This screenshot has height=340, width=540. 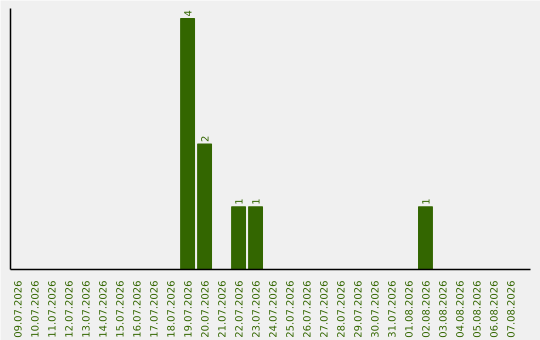 I want to click on x-tick-label: 03.08.2026, so click(x=444, y=309).